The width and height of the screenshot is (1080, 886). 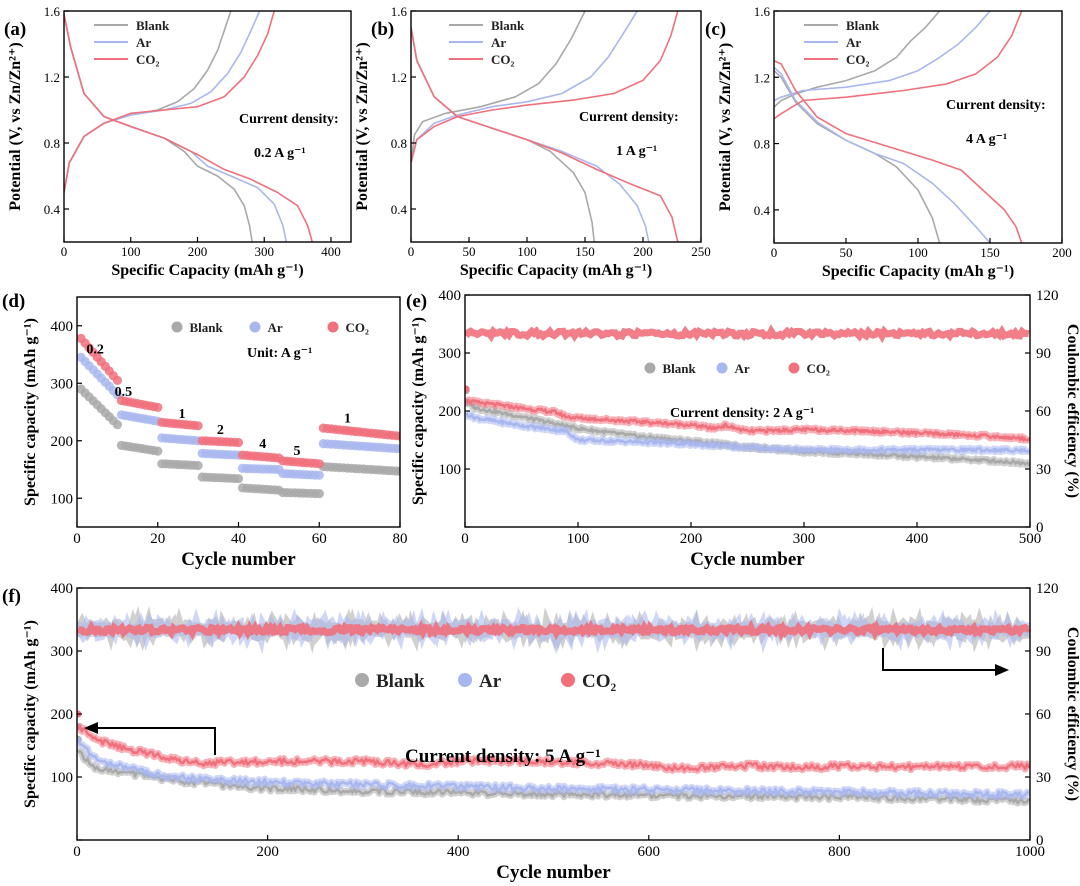 What do you see at coordinates (839, 852) in the screenshot?
I see `x-tick-label: 800` at bounding box center [839, 852].